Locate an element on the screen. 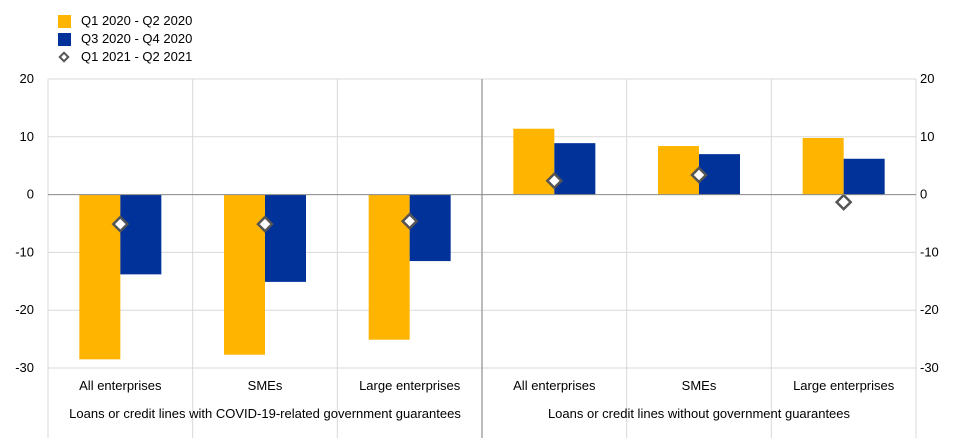  legend-item-series-3: Q1 2021 - Q2 2021 is located at coordinates (125, 57).